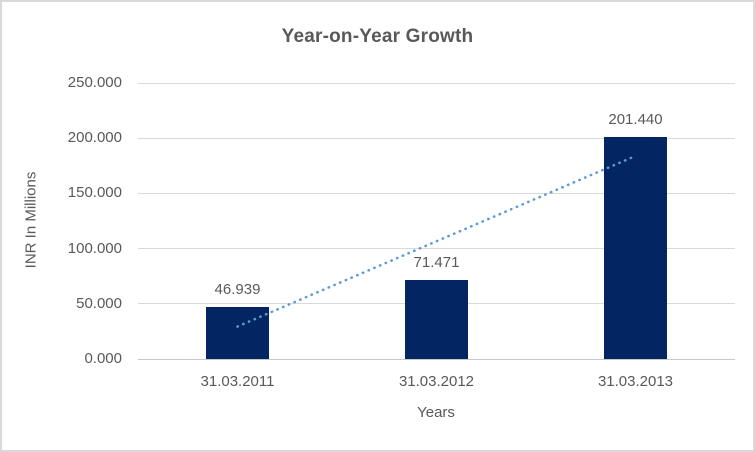 The image size is (755, 452). I want to click on x-tick-label: 31.03.2013, so click(635, 381).